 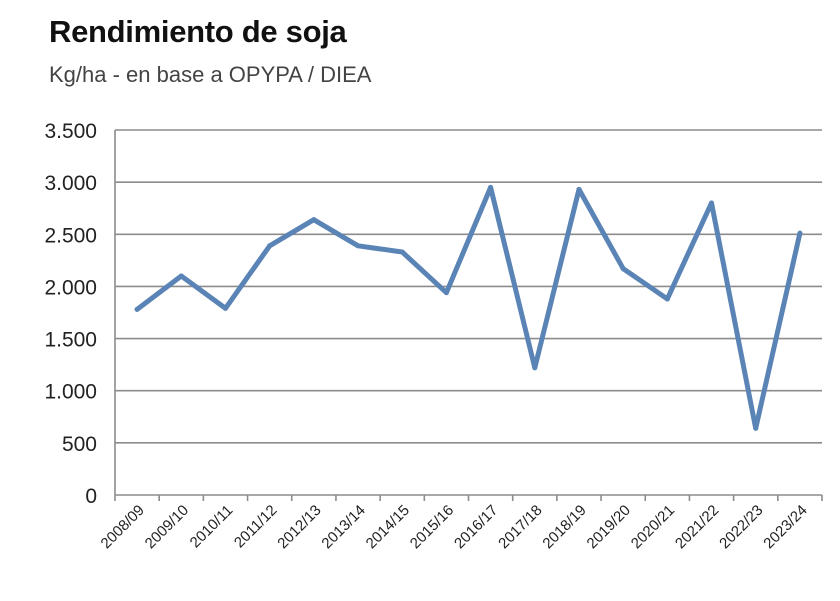 What do you see at coordinates (697, 527) in the screenshot?
I see `x-tick-label: 2021/22` at bounding box center [697, 527].